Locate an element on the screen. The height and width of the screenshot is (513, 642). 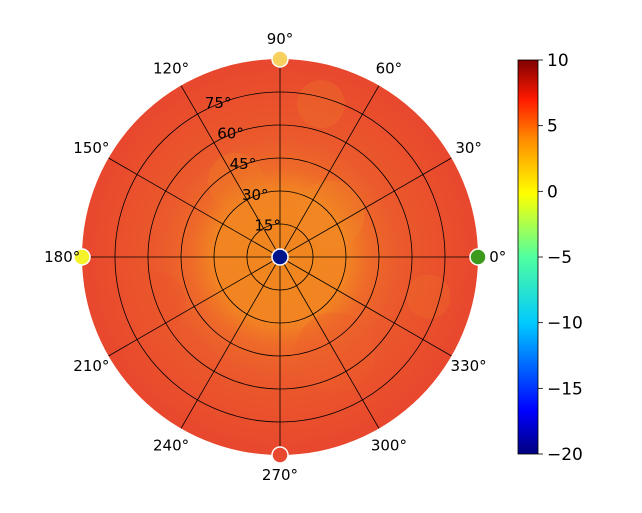
colorbar-tick-label-3: −5 is located at coordinates (559, 258).